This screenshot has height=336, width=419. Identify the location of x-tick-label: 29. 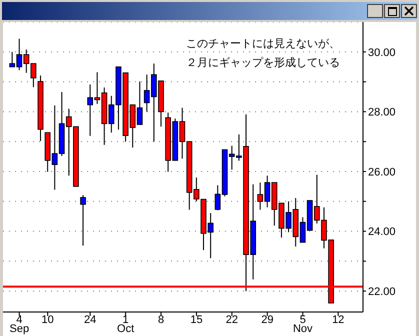
(267, 320).